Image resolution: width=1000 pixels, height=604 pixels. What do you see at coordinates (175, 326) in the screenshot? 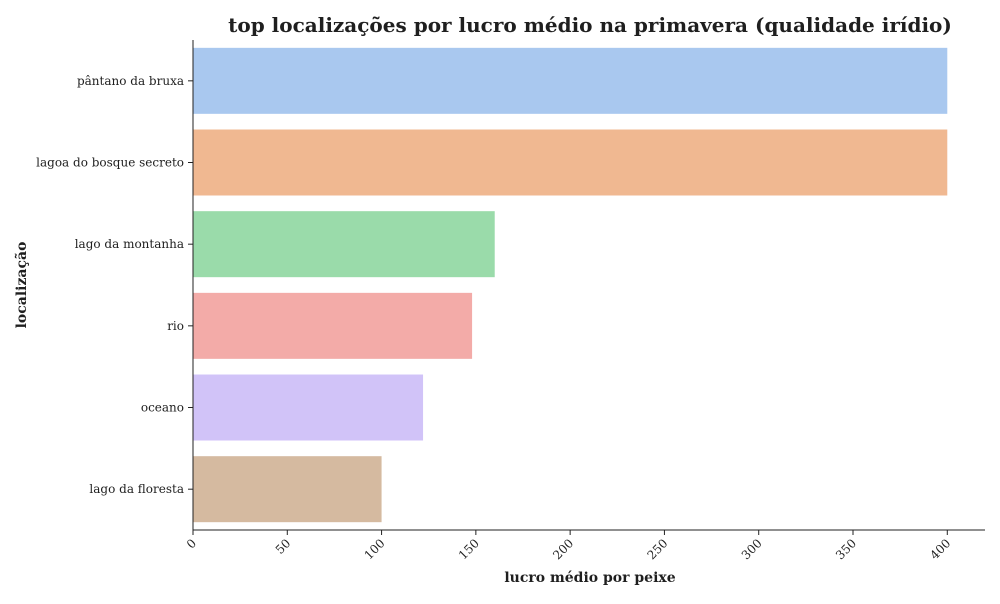
I see `category-label: rio` at bounding box center [175, 326].